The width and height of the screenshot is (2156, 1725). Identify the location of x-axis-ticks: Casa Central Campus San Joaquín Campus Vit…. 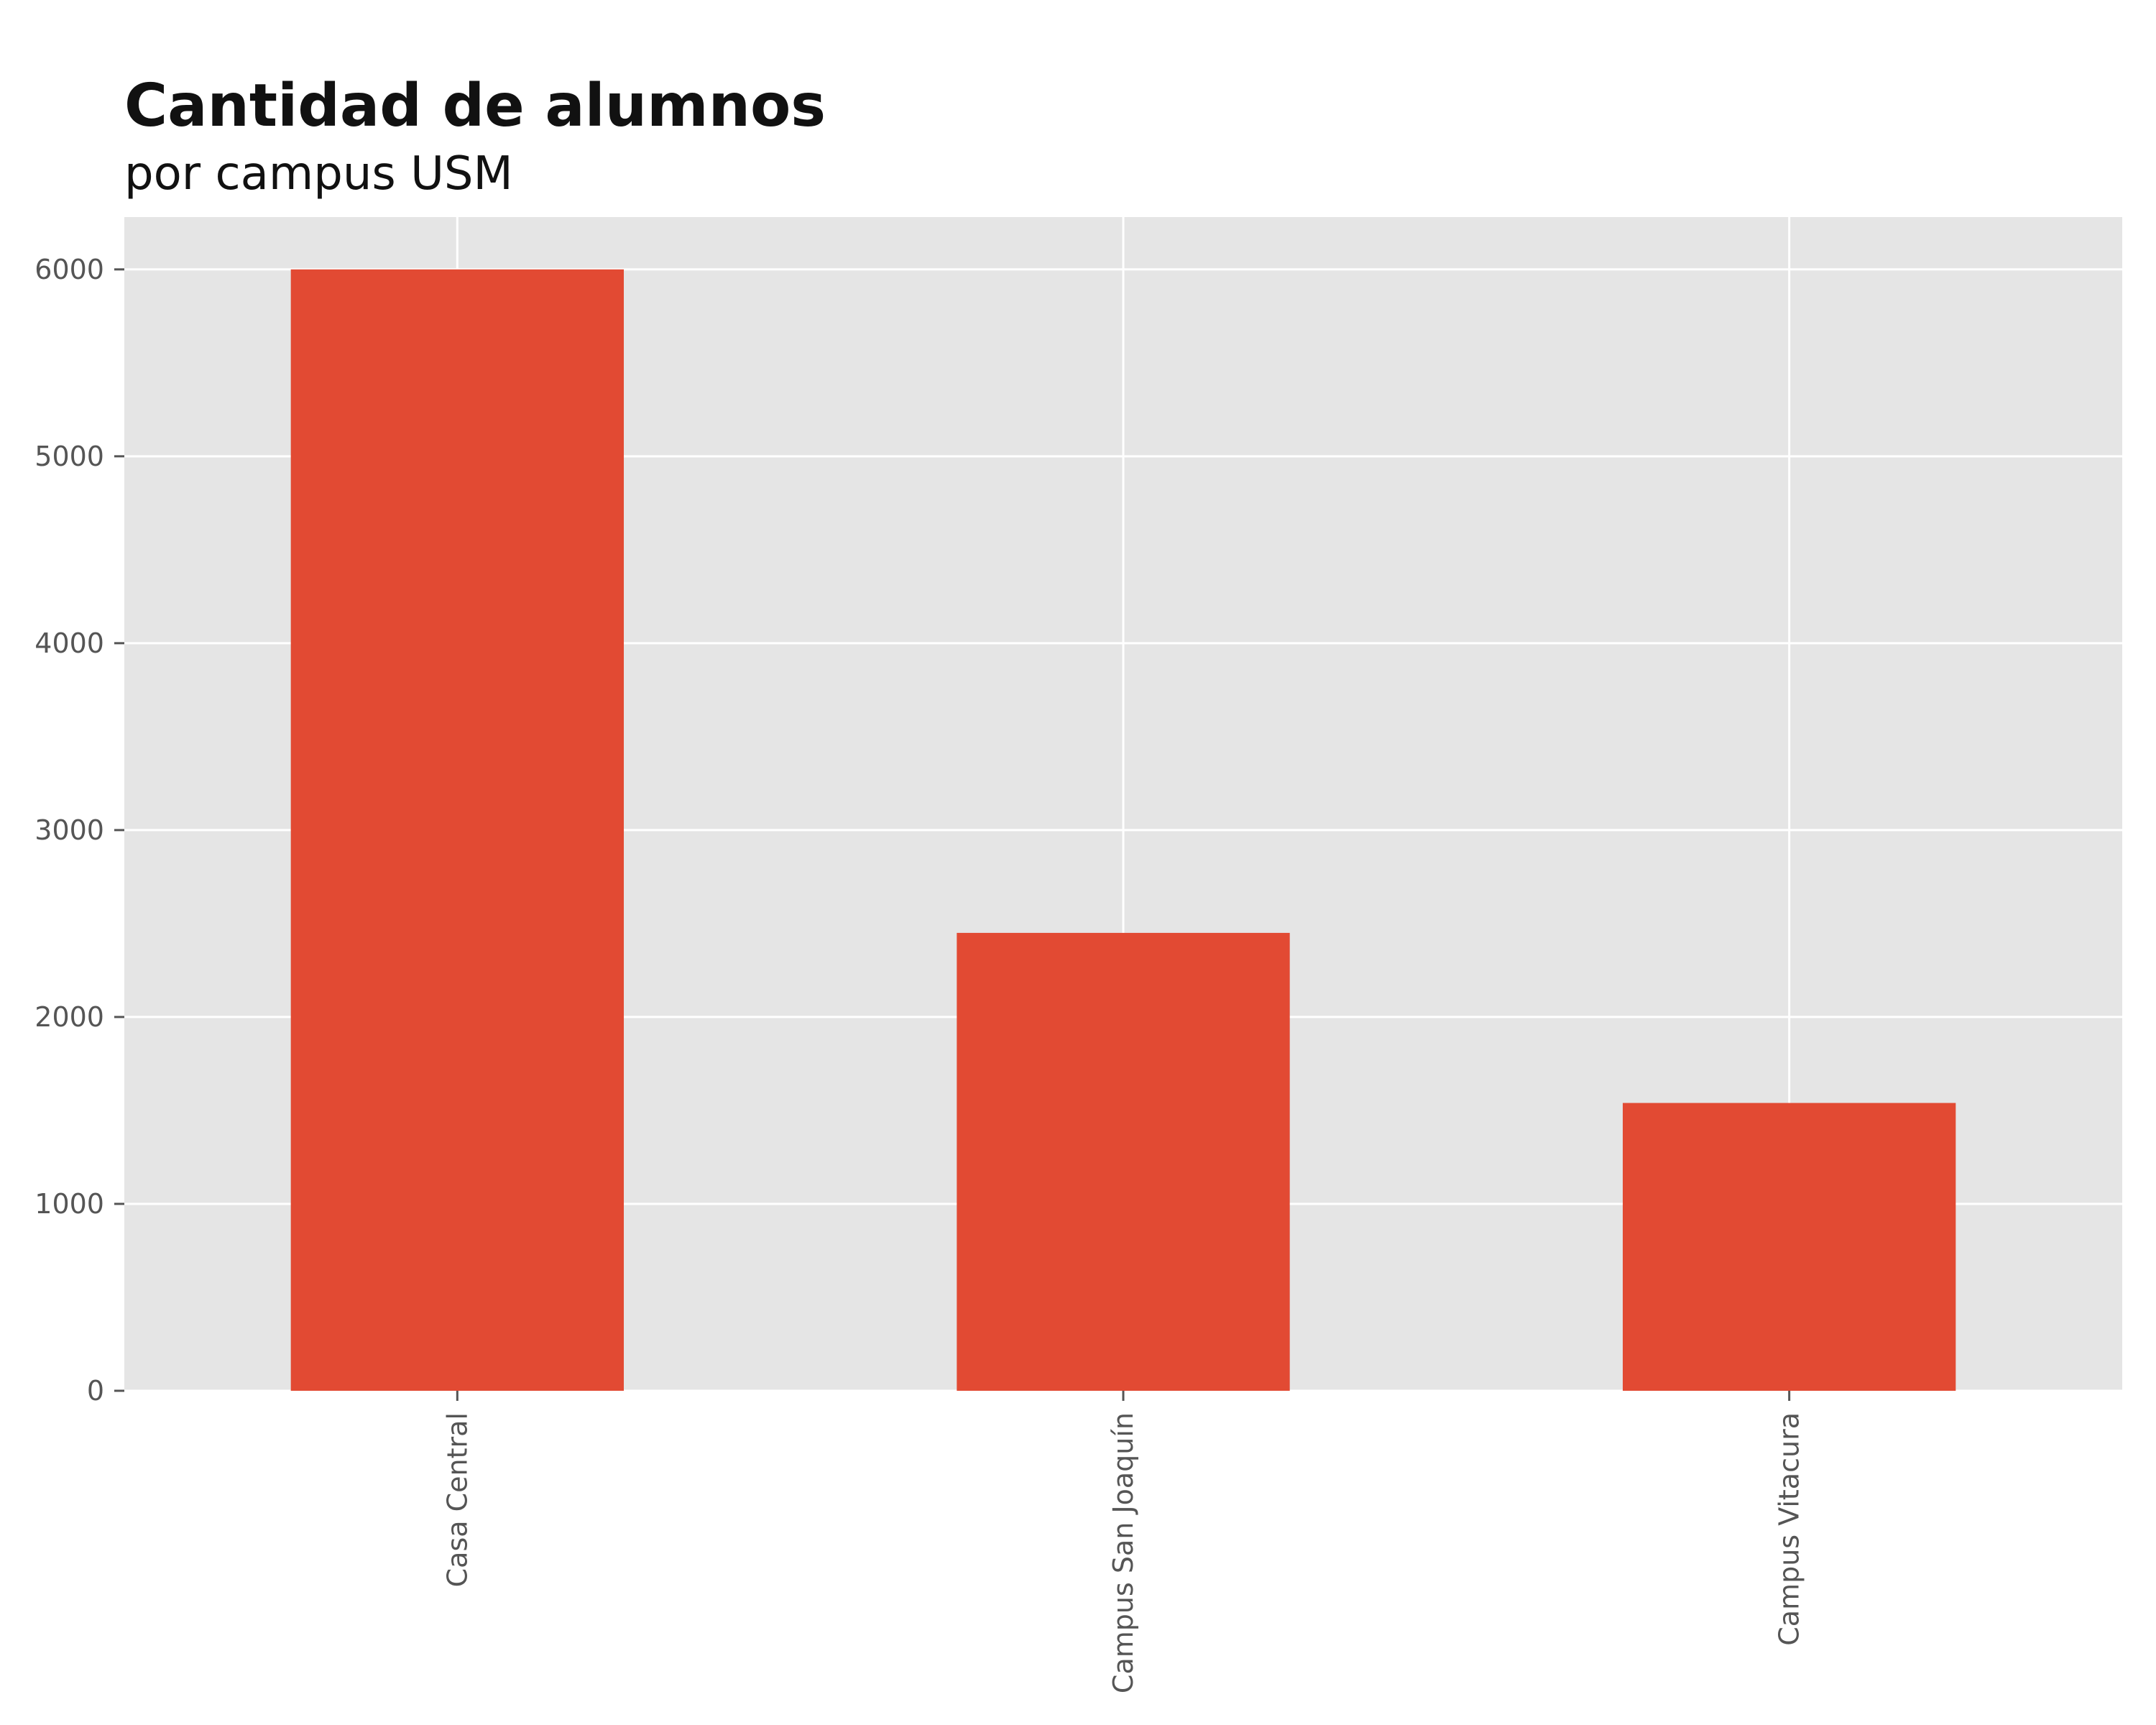
(1123, 1542).